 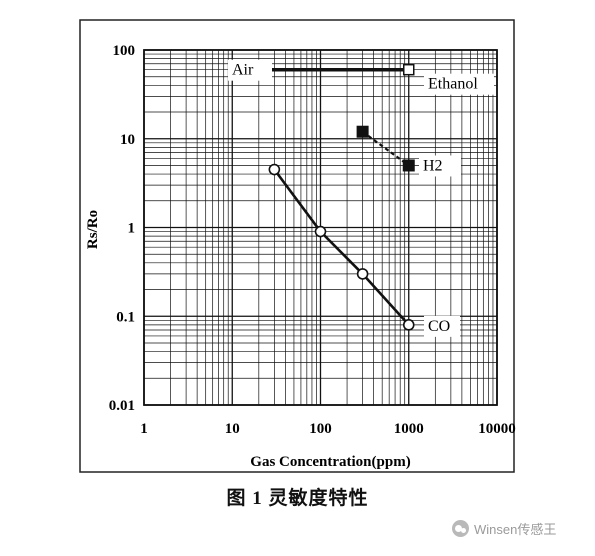 I want to click on x-axis-label: Gas Concentration(ppm), so click(x=330, y=462).